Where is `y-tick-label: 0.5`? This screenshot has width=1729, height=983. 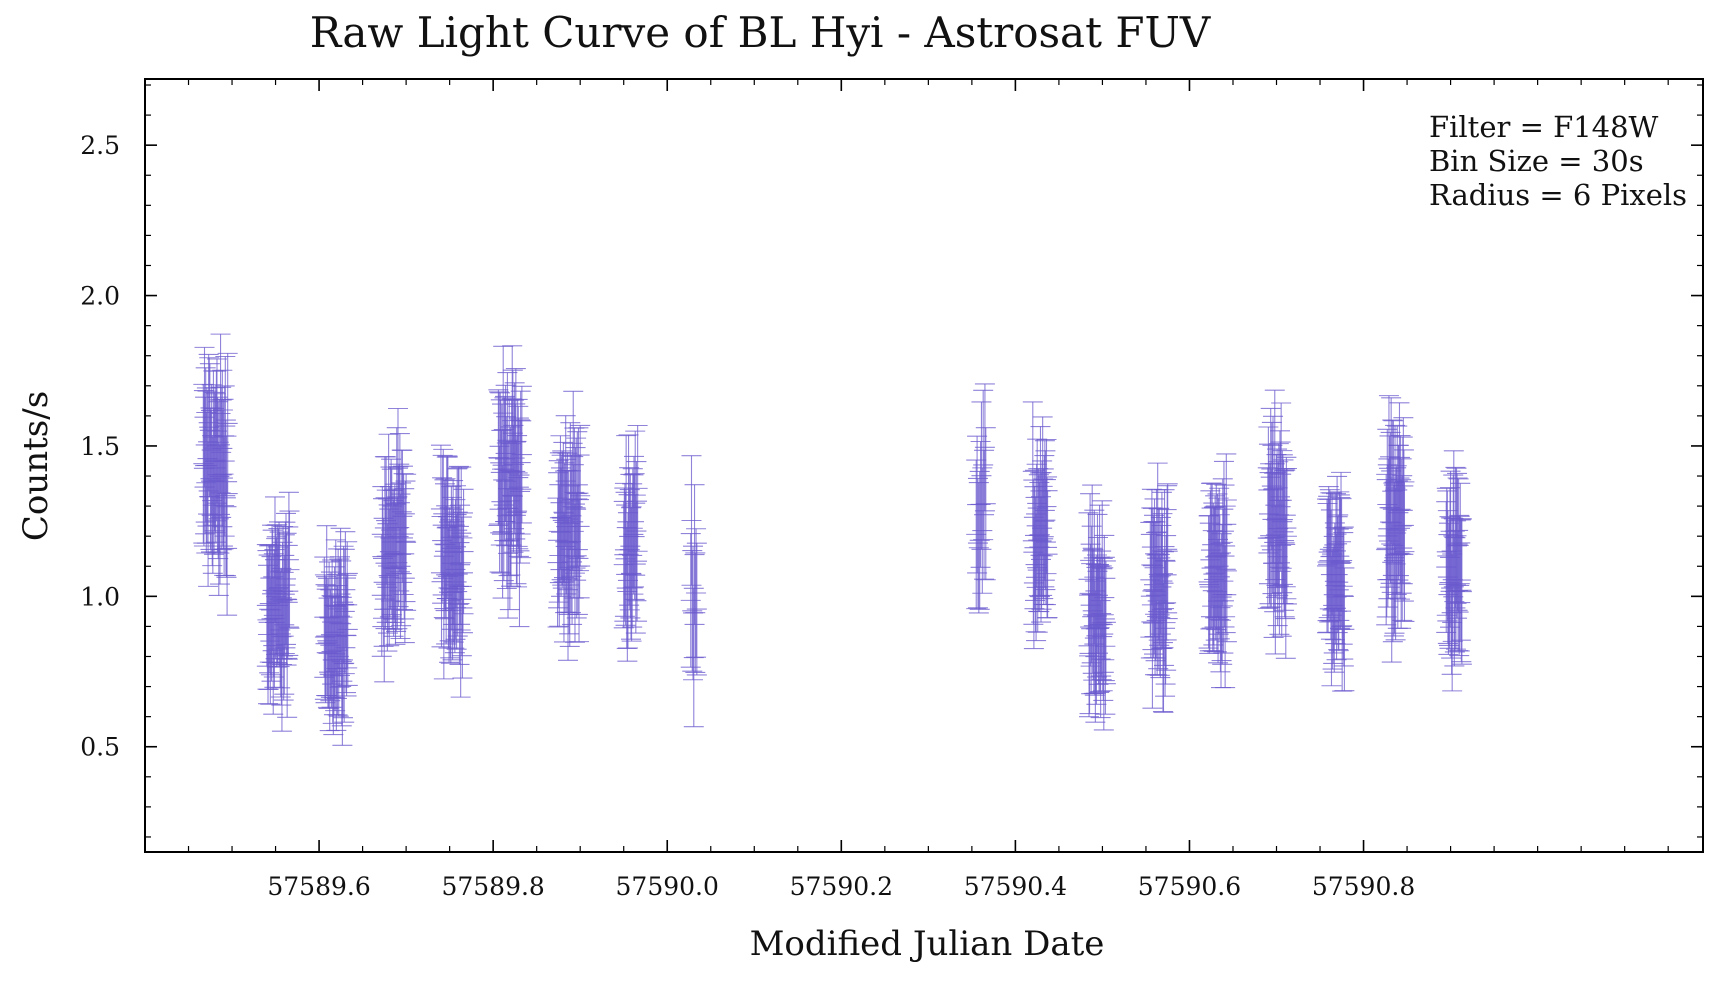 y-tick-label: 0.5 is located at coordinates (100, 747).